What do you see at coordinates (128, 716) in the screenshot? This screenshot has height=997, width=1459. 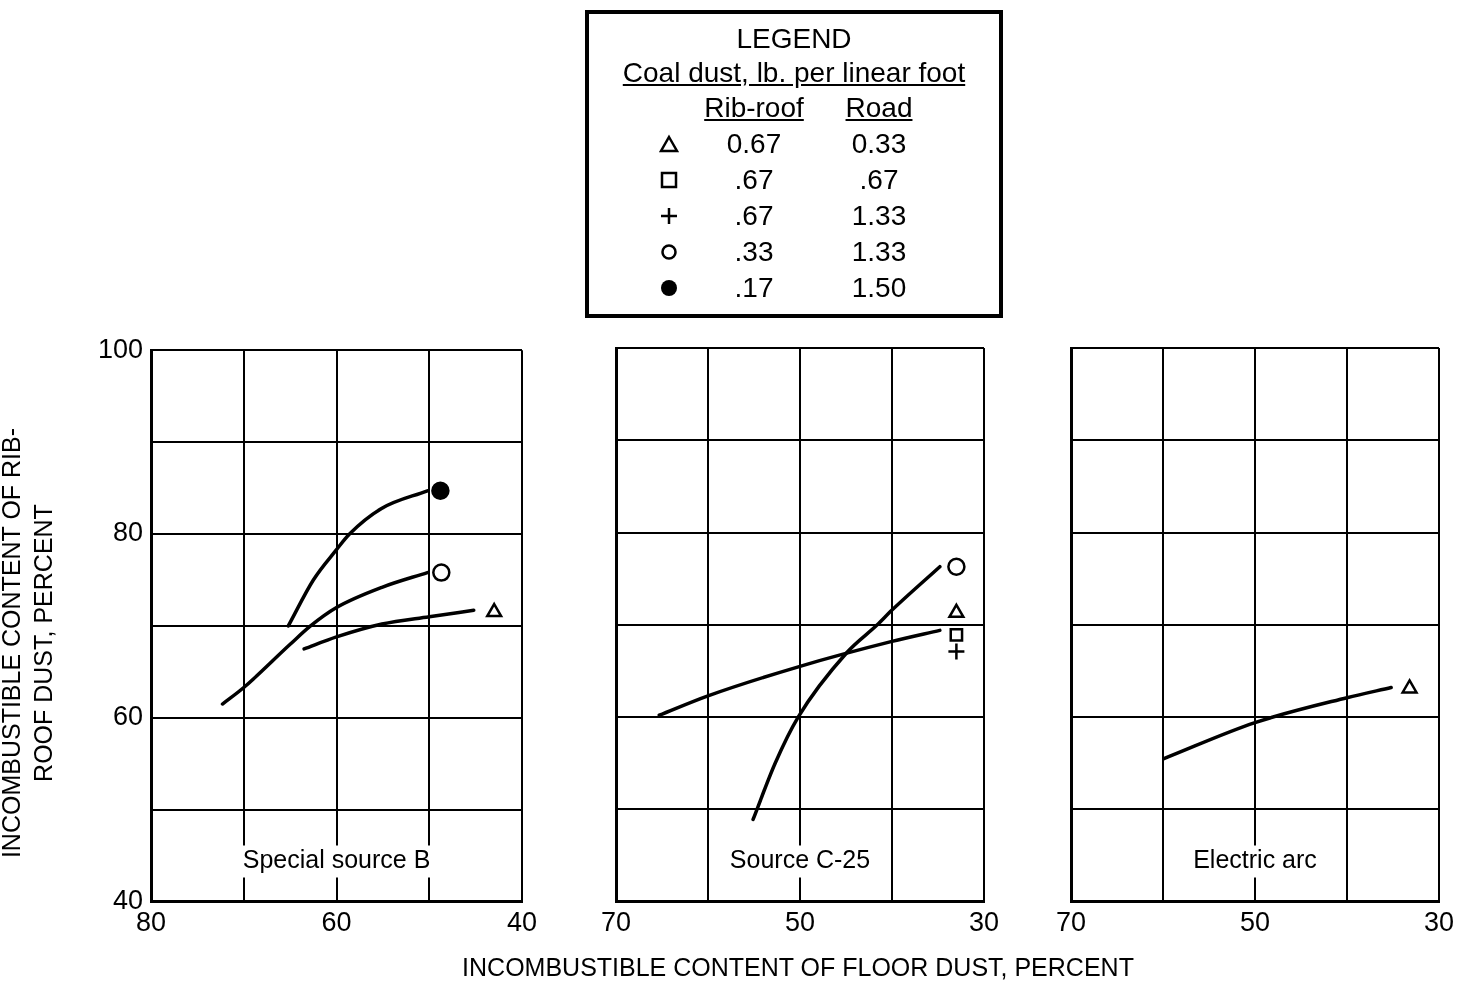 I see `y-tick-label: 60` at bounding box center [128, 716].